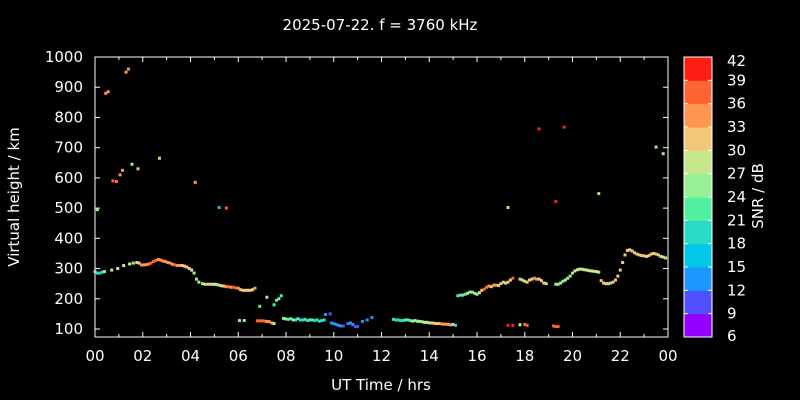 The height and width of the screenshot is (400, 800). I want to click on colorbar-tick-label: 9, so click(732, 314).